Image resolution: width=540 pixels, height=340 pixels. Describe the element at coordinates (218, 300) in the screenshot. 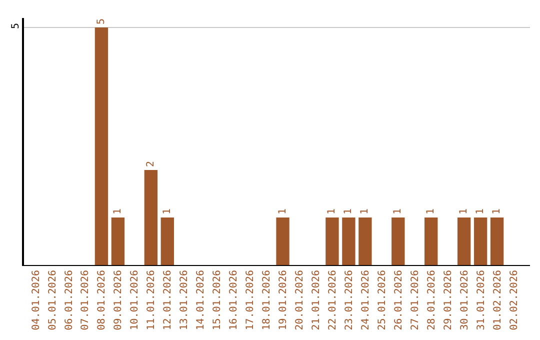

I see `x-tick-label: 15.01.2026` at that location.